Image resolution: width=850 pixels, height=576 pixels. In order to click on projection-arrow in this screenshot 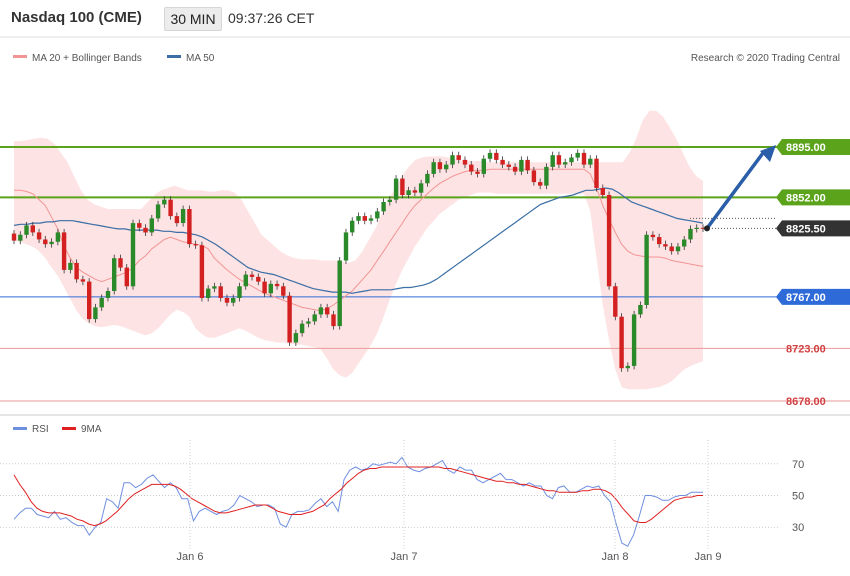, I will do `click(740, 188)`.